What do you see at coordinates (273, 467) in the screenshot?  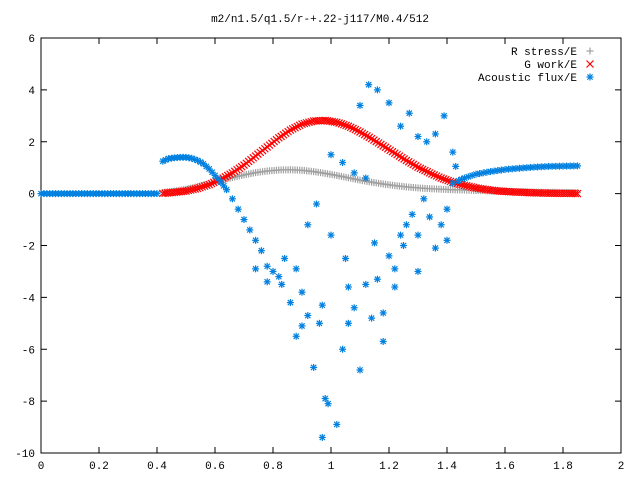 I see `x-tick-label: 0.8` at bounding box center [273, 467].